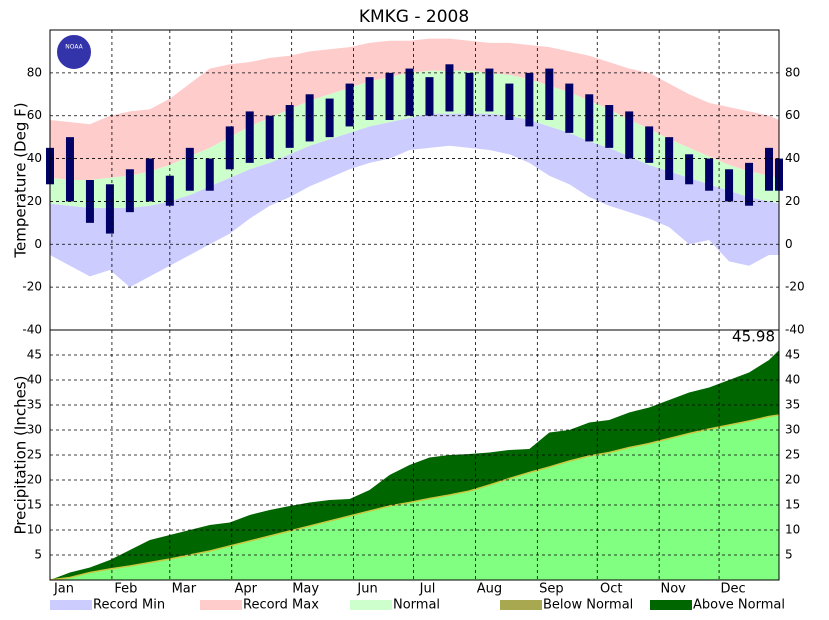 This screenshot has height=620, width=829. Describe the element at coordinates (129, 605) in the screenshot. I see `legend-label: Record Min` at that location.